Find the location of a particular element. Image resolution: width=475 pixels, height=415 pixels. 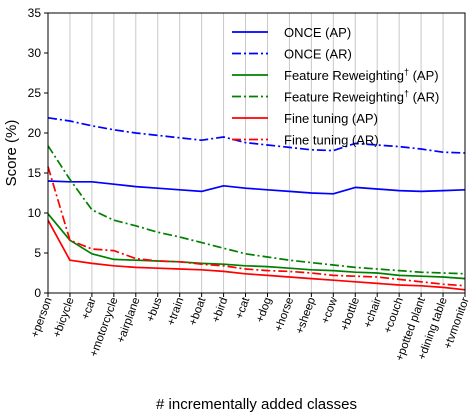

x-axis-label: # incrementally added classes is located at coordinates (256, 404).